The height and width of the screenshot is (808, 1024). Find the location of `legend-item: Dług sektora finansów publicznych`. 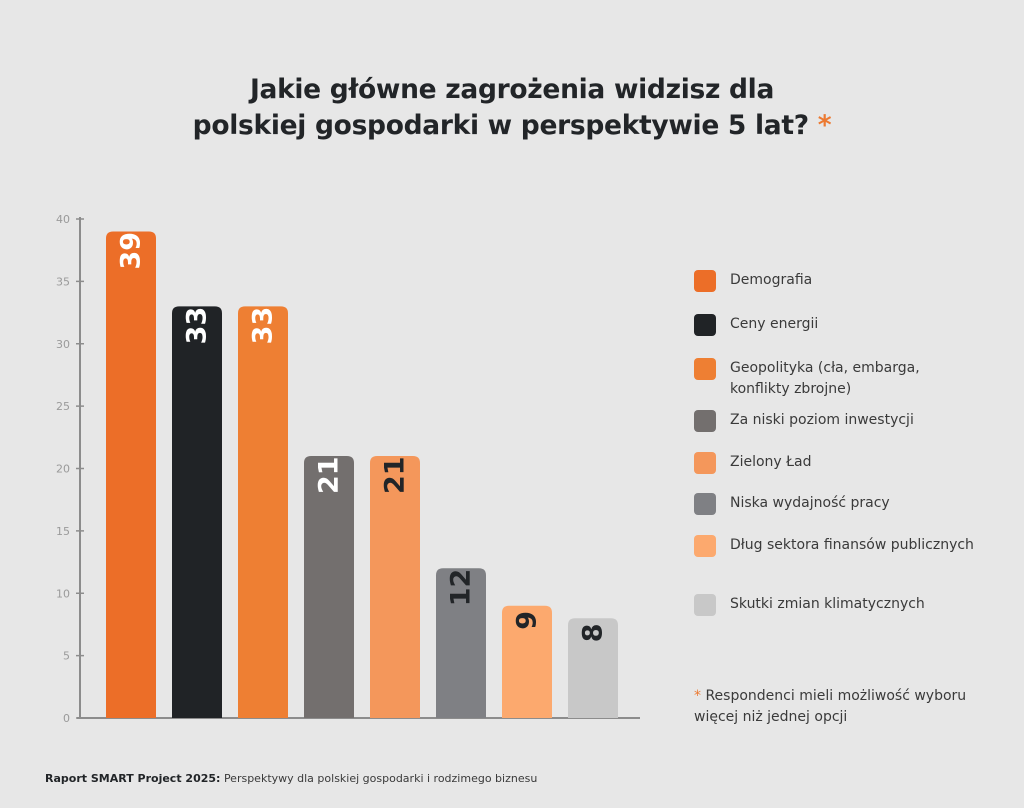

legend-item: Dług sektora finansów publicznych is located at coordinates (837, 546).